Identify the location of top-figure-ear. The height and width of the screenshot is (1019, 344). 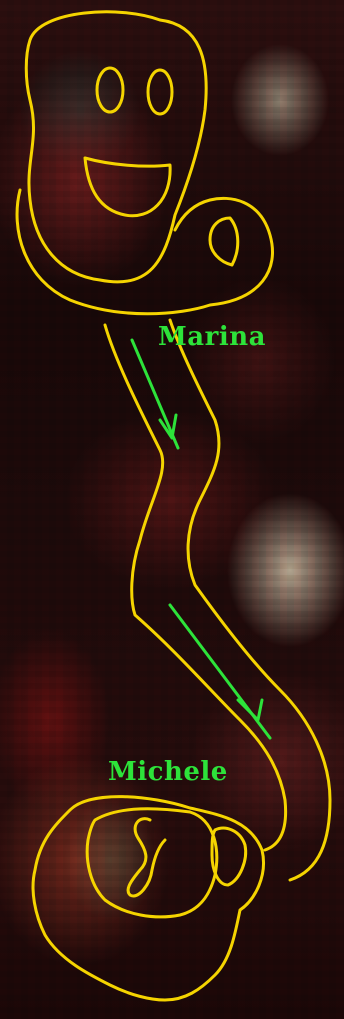
(224, 241).